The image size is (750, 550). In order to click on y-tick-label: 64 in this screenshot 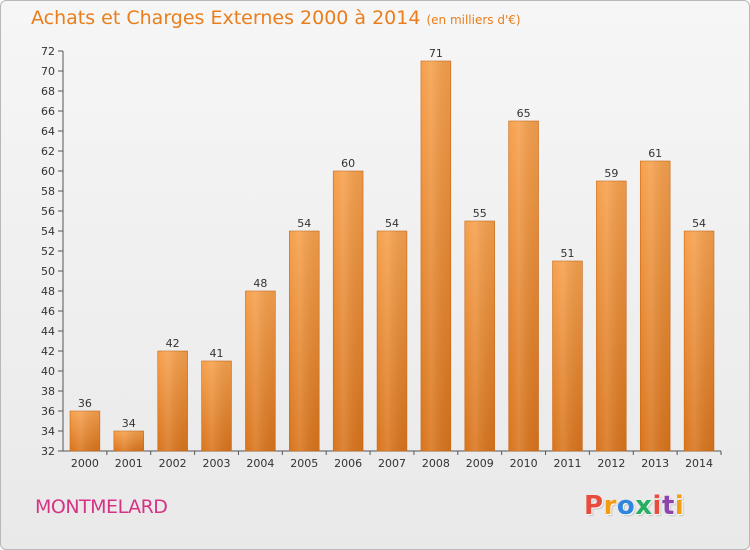, I will do `click(48, 131)`.